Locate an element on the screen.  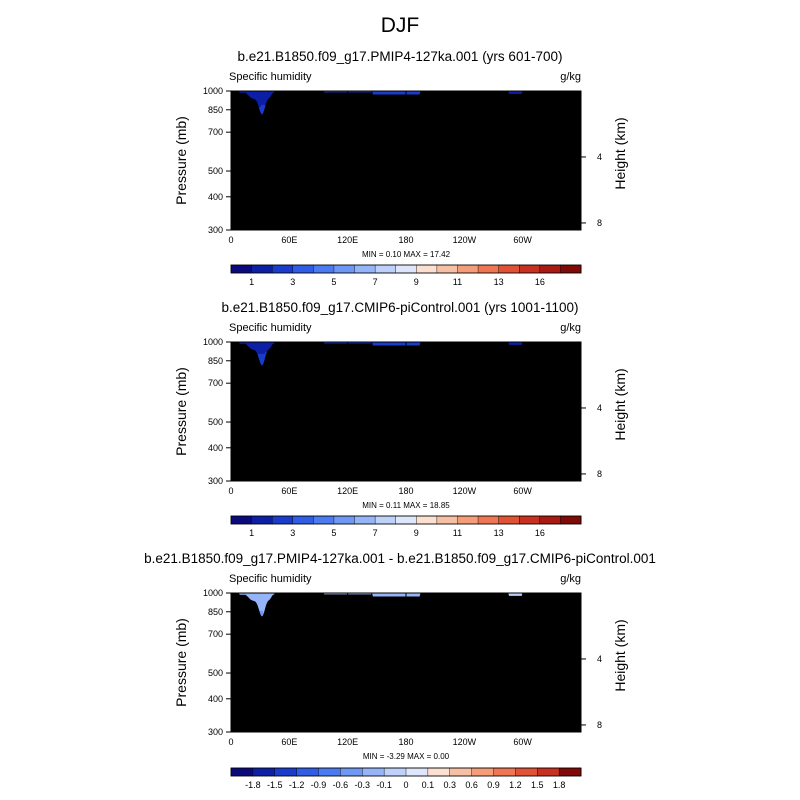
colorbar-label: -1.5 is located at coordinates (275, 785).